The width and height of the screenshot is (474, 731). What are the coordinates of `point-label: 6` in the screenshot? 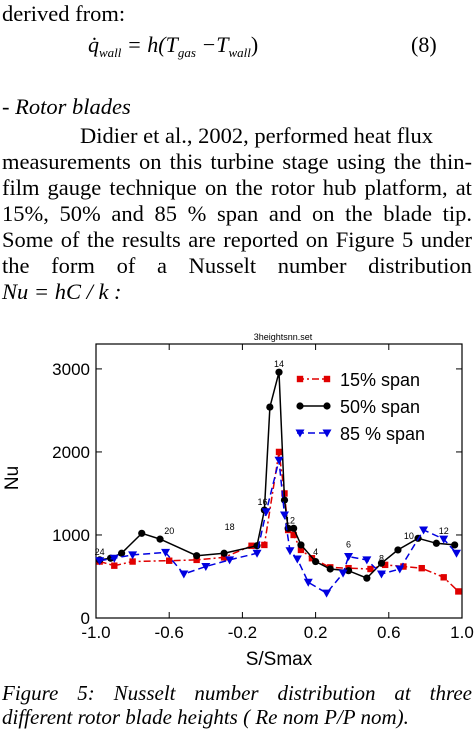 It's located at (348, 544).